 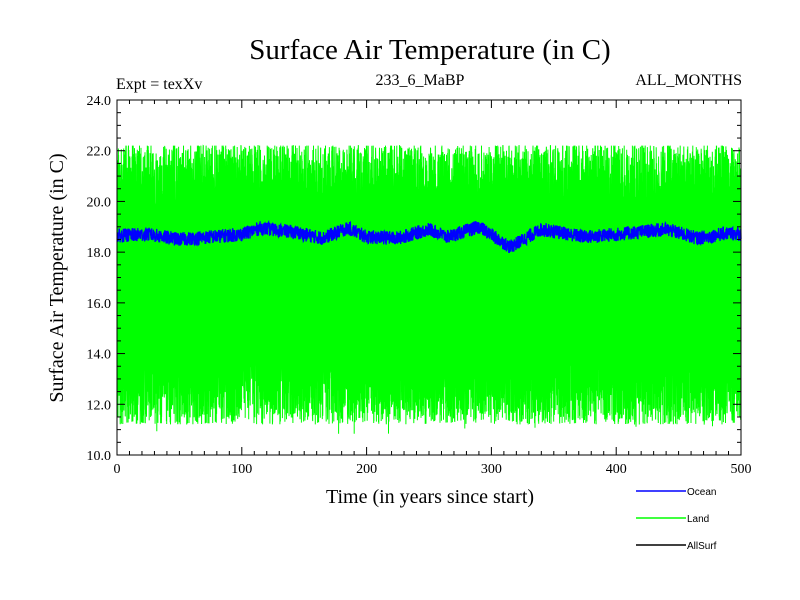 I want to click on legend-label-ocean: Ocean, so click(x=701, y=492).